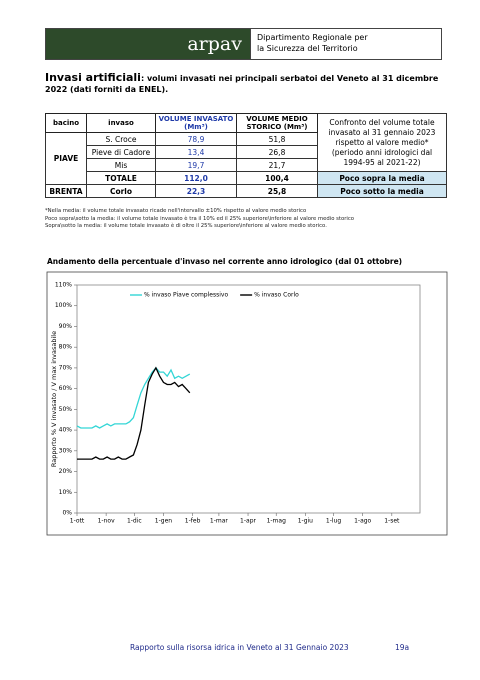  What do you see at coordinates (63, 305) in the screenshot?
I see `y-tick-label: 100%` at bounding box center [63, 305].